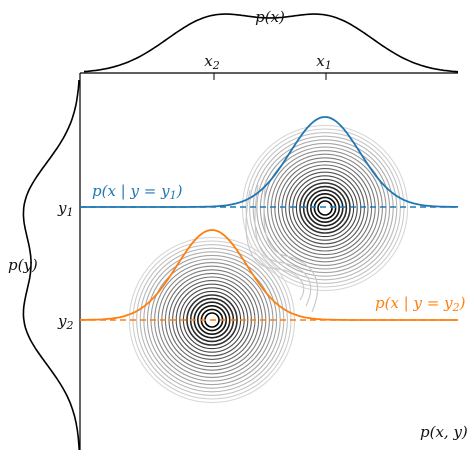 This screenshot has height=459, width=474. I want to click on conditional-y1-label: p(x | y = y1), so click(137, 192).